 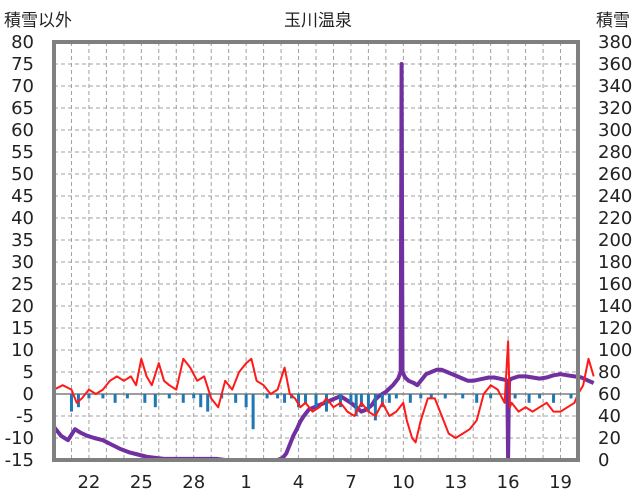 What do you see at coordinates (613, 21) in the screenshot?
I see `right-axis-label: 積雪` at bounding box center [613, 21].